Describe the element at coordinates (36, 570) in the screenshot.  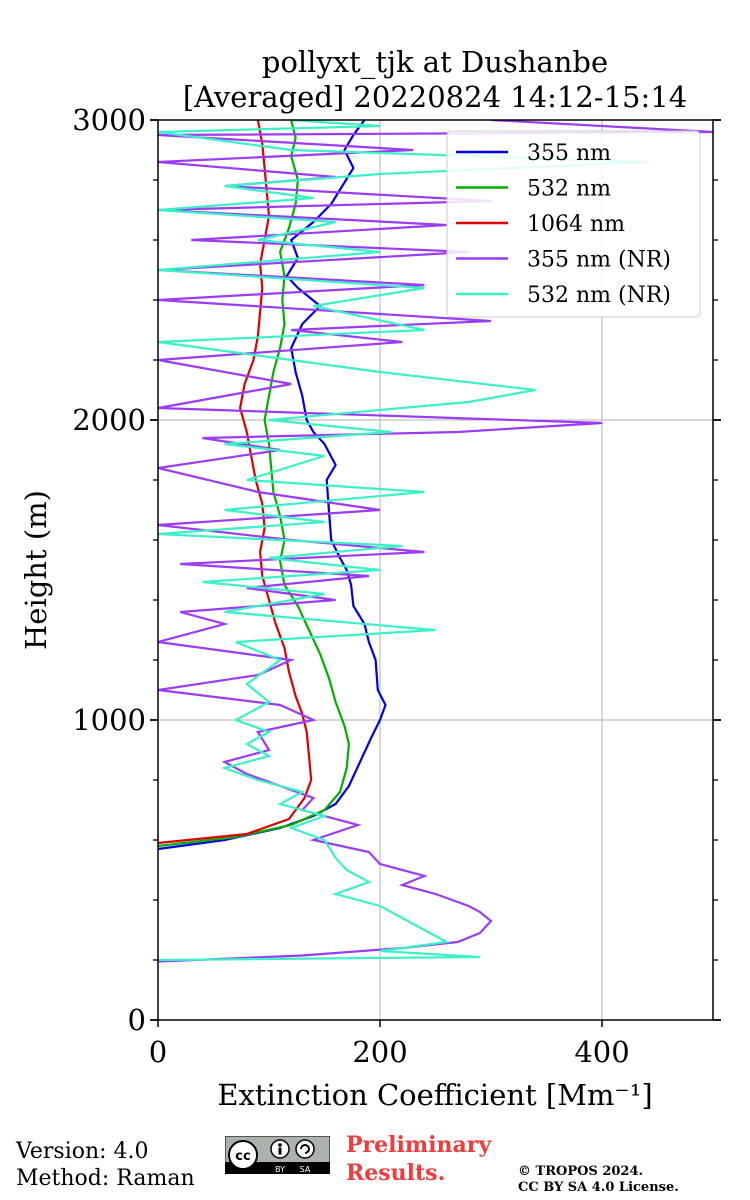
I see `y-axis-label: Height (m)` at that location.